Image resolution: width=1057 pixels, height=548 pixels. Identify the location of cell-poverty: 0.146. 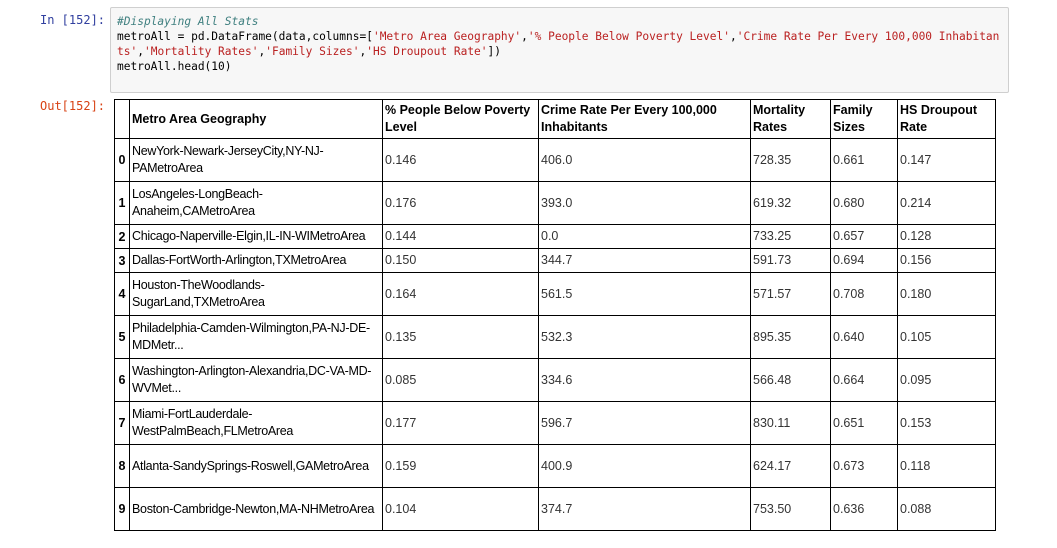
(460, 160).